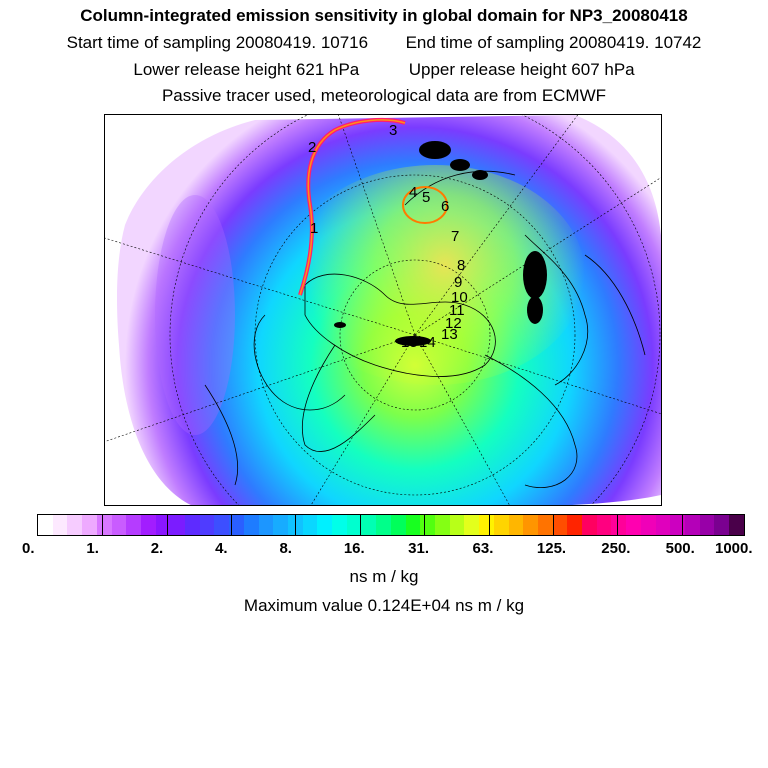 The image size is (768, 768). I want to click on colorbar-tick: 63., so click(483, 548).